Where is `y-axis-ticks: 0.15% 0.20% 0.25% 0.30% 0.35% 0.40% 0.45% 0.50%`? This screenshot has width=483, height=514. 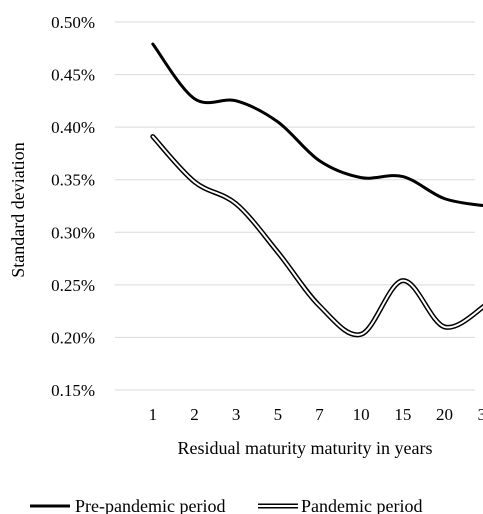
y-axis-ticks: 0.15% 0.20% 0.25% 0.30% 0.35% 0.40% 0.45% 0.50% is located at coordinates (73, 206).